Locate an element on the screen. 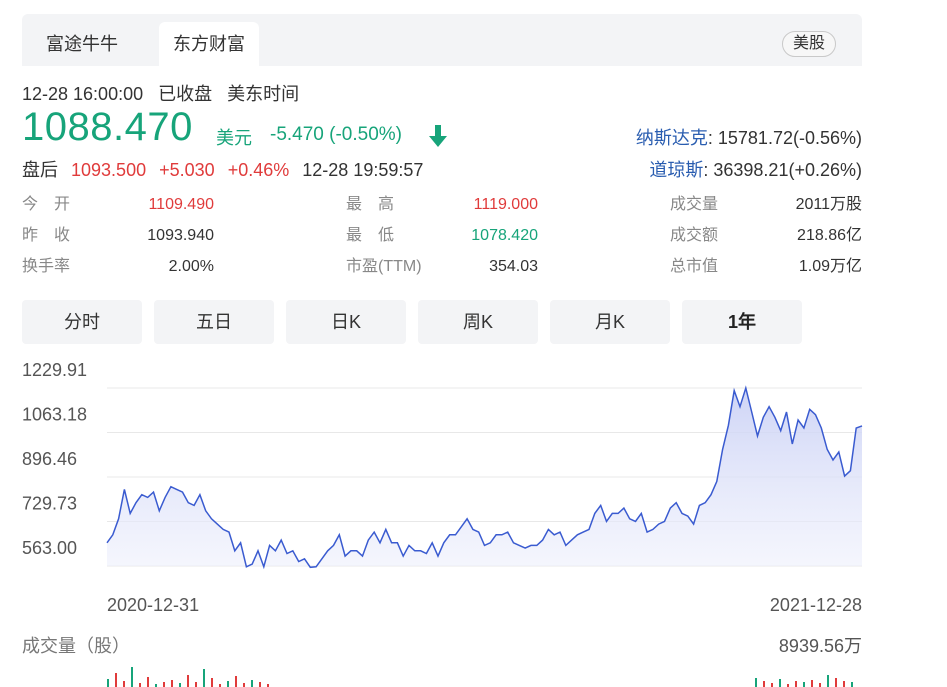 The width and height of the screenshot is (947, 687). tab-one-year: 1年 is located at coordinates (742, 322).